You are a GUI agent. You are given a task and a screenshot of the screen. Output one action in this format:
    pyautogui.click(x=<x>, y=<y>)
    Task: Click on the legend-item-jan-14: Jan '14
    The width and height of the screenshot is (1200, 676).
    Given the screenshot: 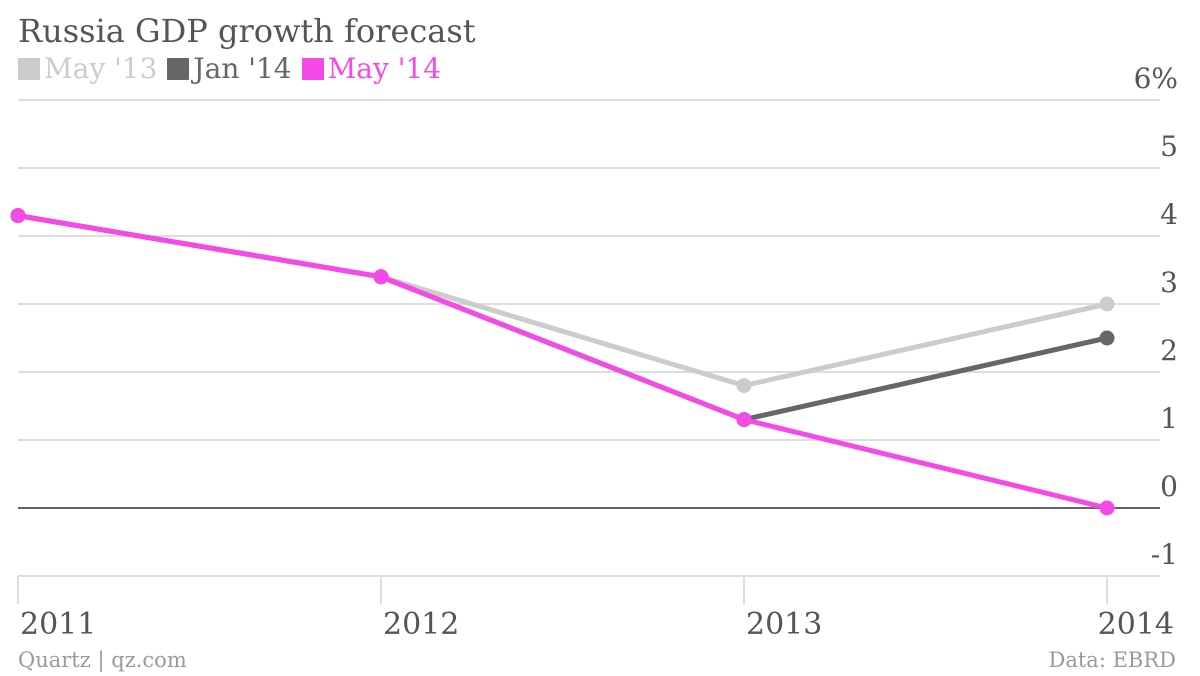 What is the action you would take?
    pyautogui.click(x=229, y=68)
    